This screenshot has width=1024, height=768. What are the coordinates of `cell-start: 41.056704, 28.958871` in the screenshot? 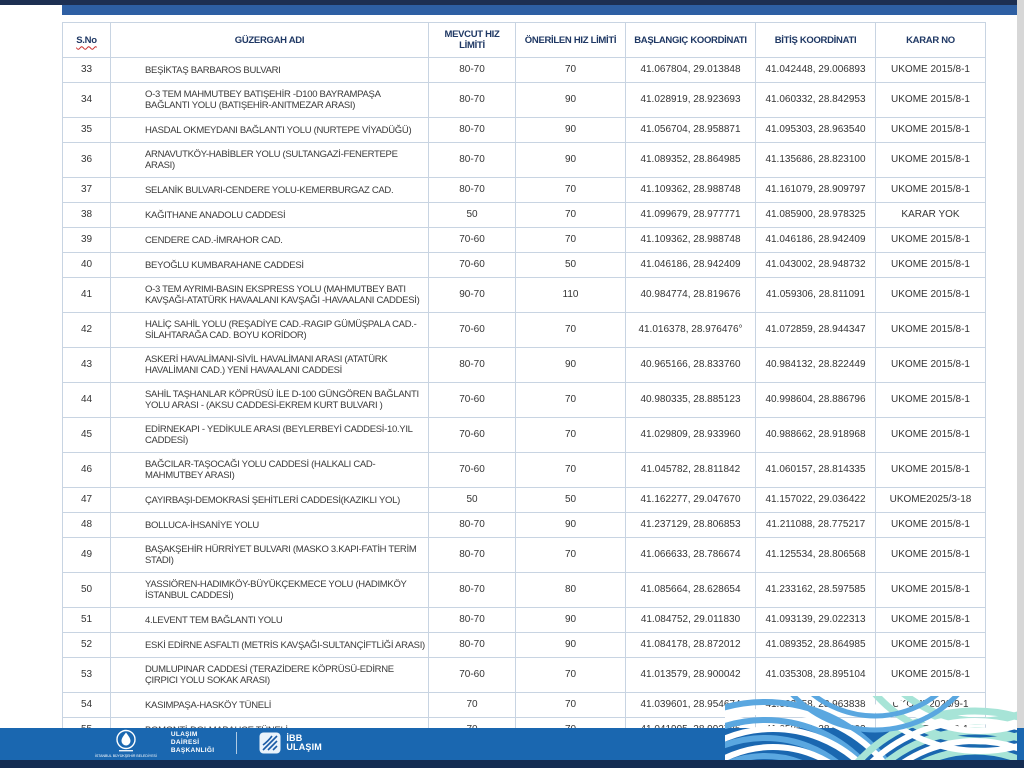 It's located at (690, 130).